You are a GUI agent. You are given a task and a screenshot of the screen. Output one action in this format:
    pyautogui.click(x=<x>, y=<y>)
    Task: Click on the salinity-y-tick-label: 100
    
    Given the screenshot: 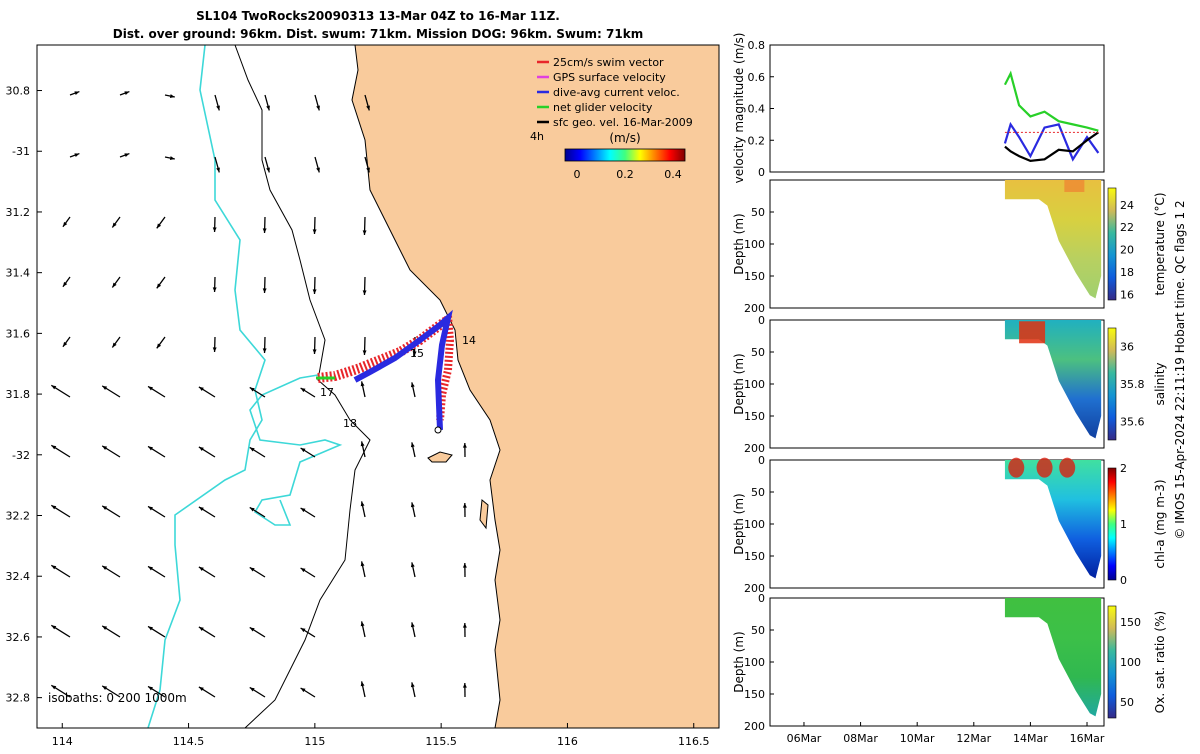 What is the action you would take?
    pyautogui.click(x=754, y=384)
    